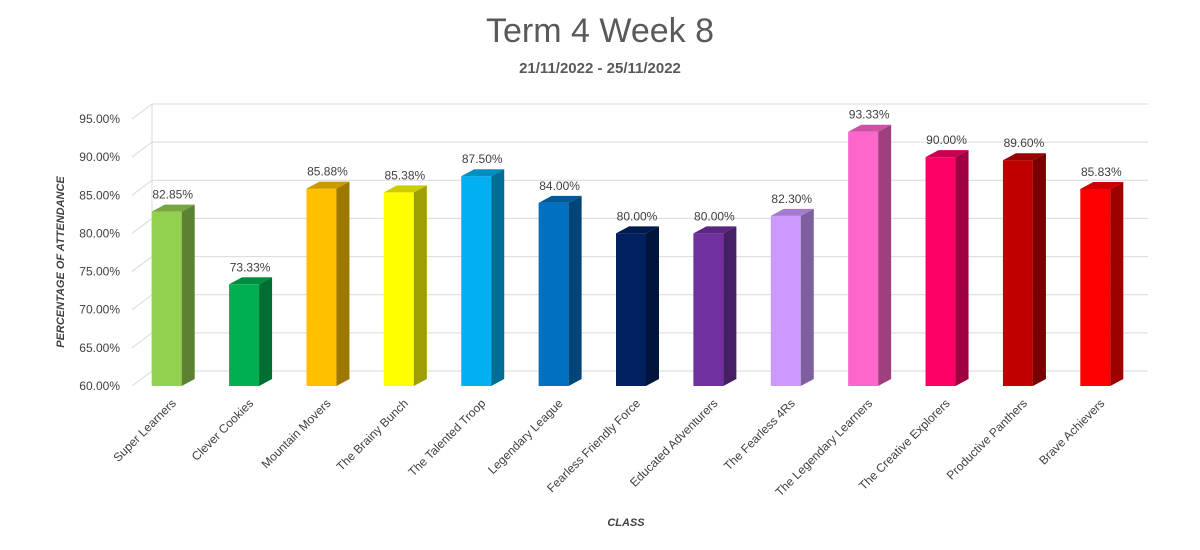 Image resolution: width=1200 pixels, height=550 pixels. I want to click on x-axis-title: CLASS, so click(626, 523).